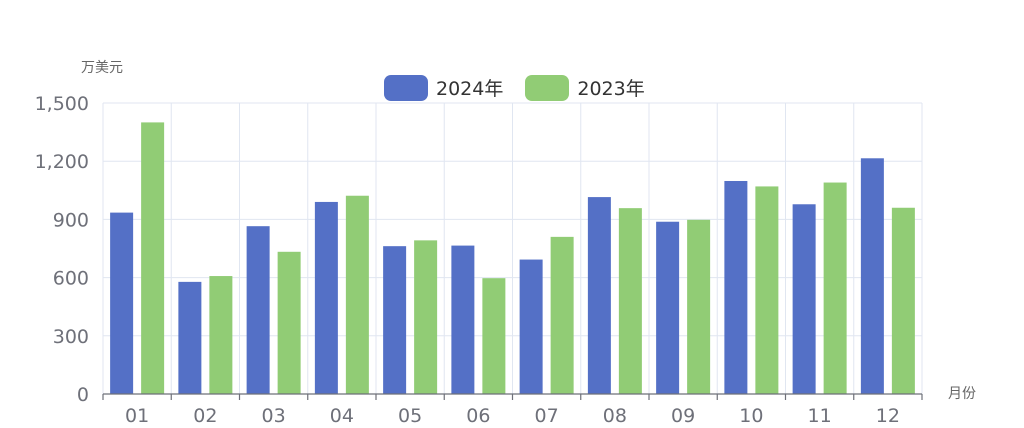  Describe the element at coordinates (71, 337) in the screenshot. I see `y-tick-label: 300` at that location.